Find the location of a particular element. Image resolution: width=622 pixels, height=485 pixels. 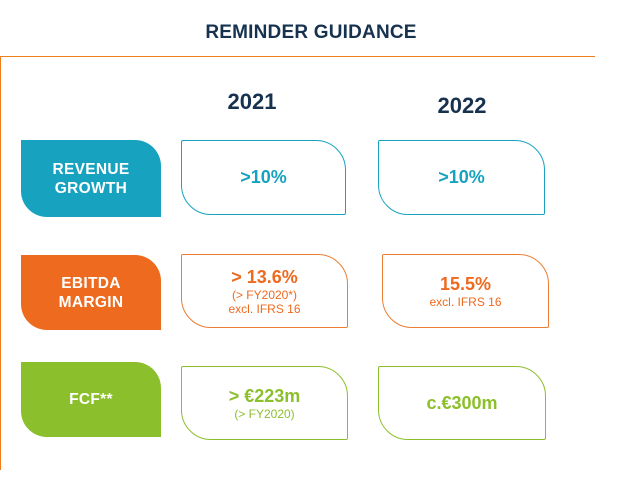

revenue-growth-2021-value: >10% is located at coordinates (263, 177).